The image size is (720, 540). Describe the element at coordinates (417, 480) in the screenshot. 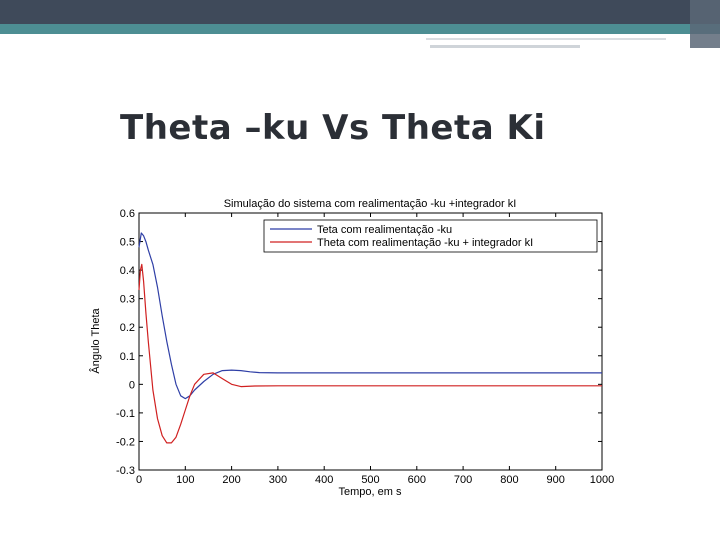

I see `x-tick-label: 600` at that location.